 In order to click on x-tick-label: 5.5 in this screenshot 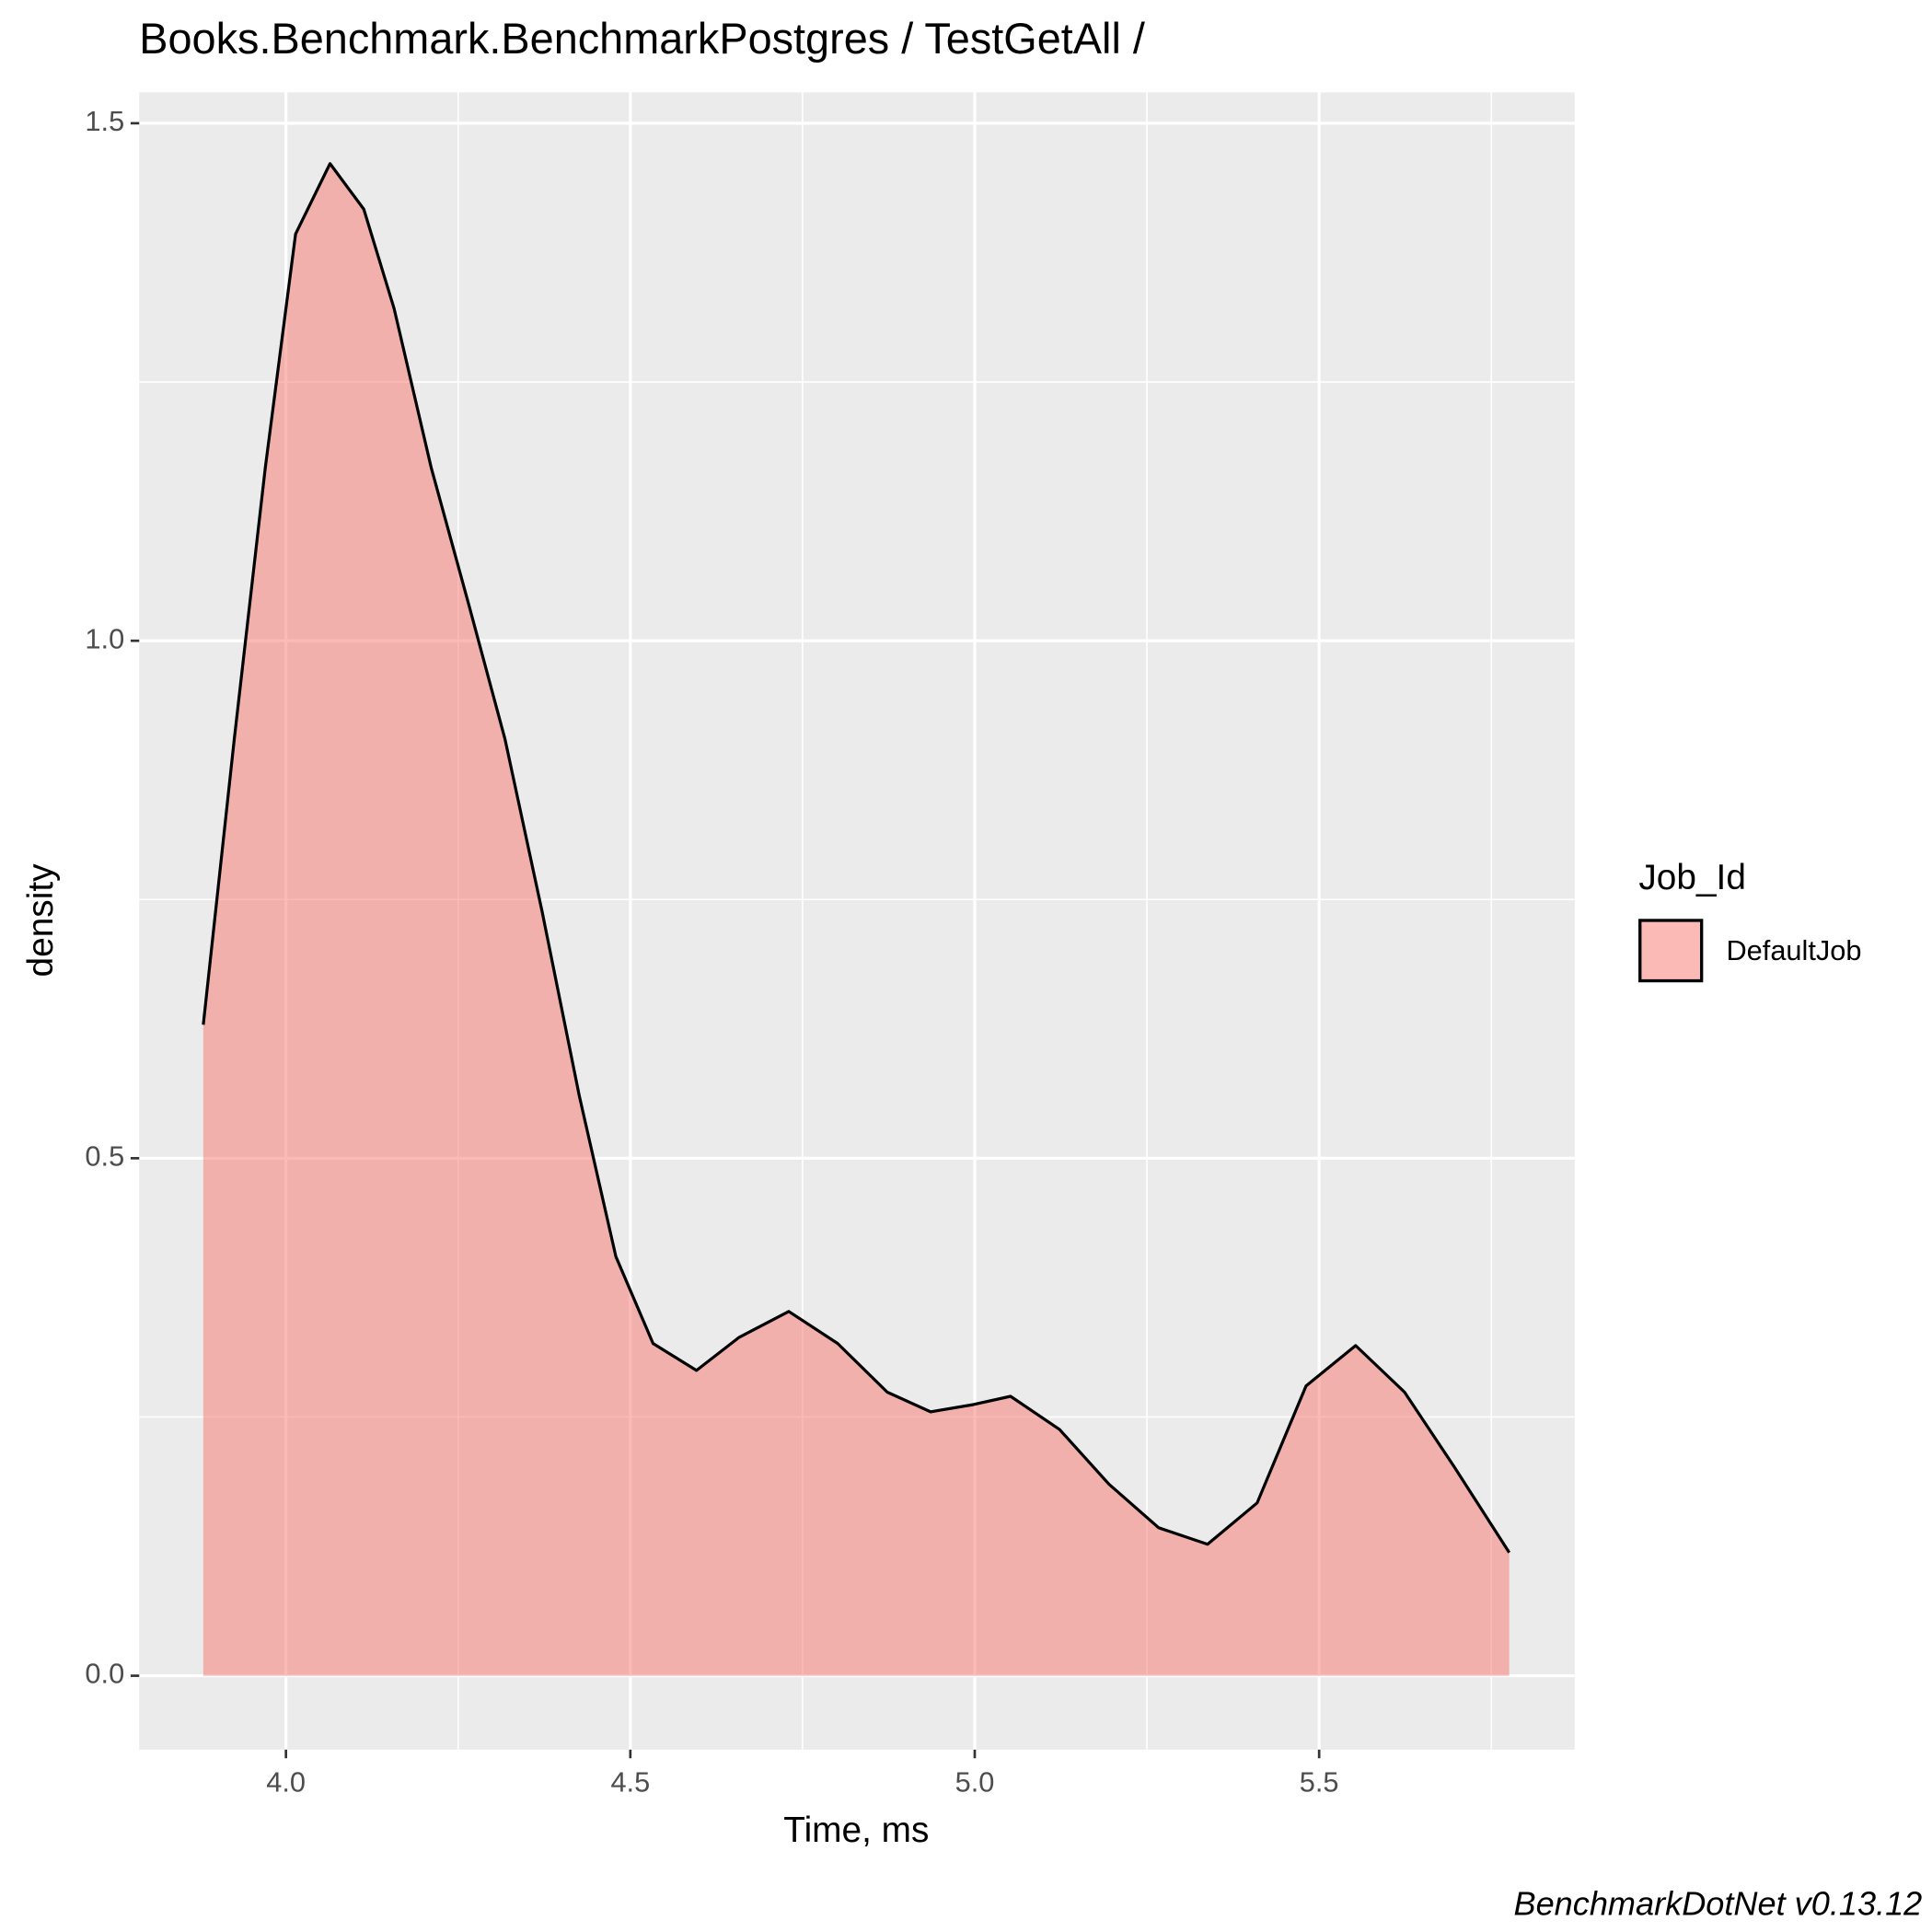, I will do `click(1320, 1782)`.